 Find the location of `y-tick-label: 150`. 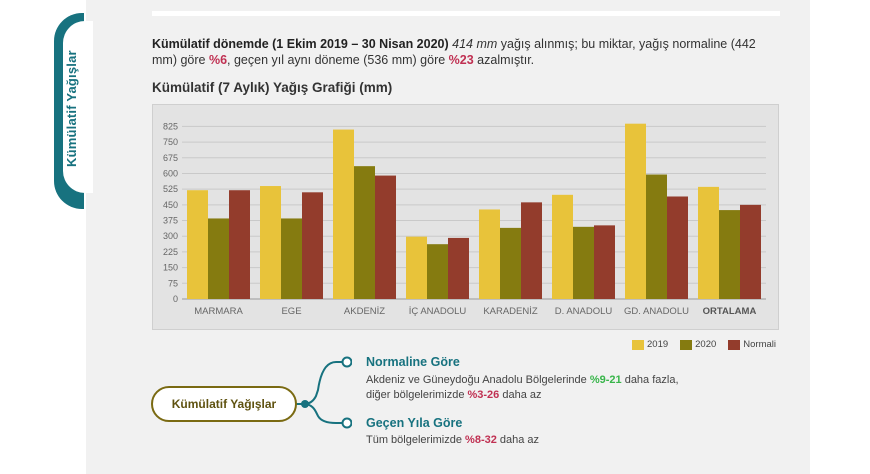

y-tick-label: 150 is located at coordinates (170, 268).